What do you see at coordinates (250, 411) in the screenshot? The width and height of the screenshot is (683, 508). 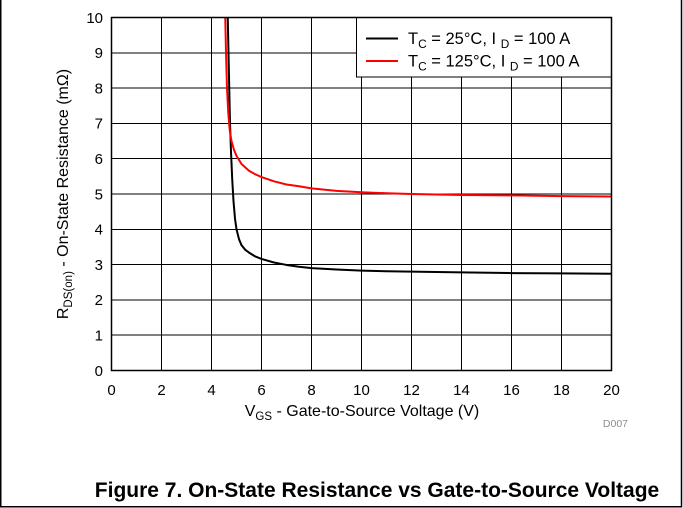 I see `label-text: V` at bounding box center [250, 411].